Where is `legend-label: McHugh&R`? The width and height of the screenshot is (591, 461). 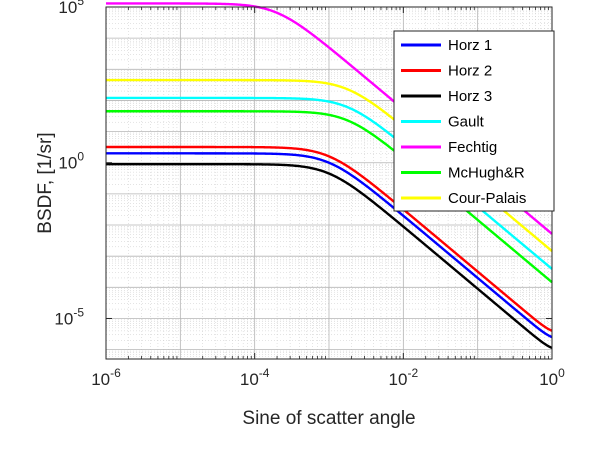 legend-label: McHugh&R is located at coordinates (486, 173).